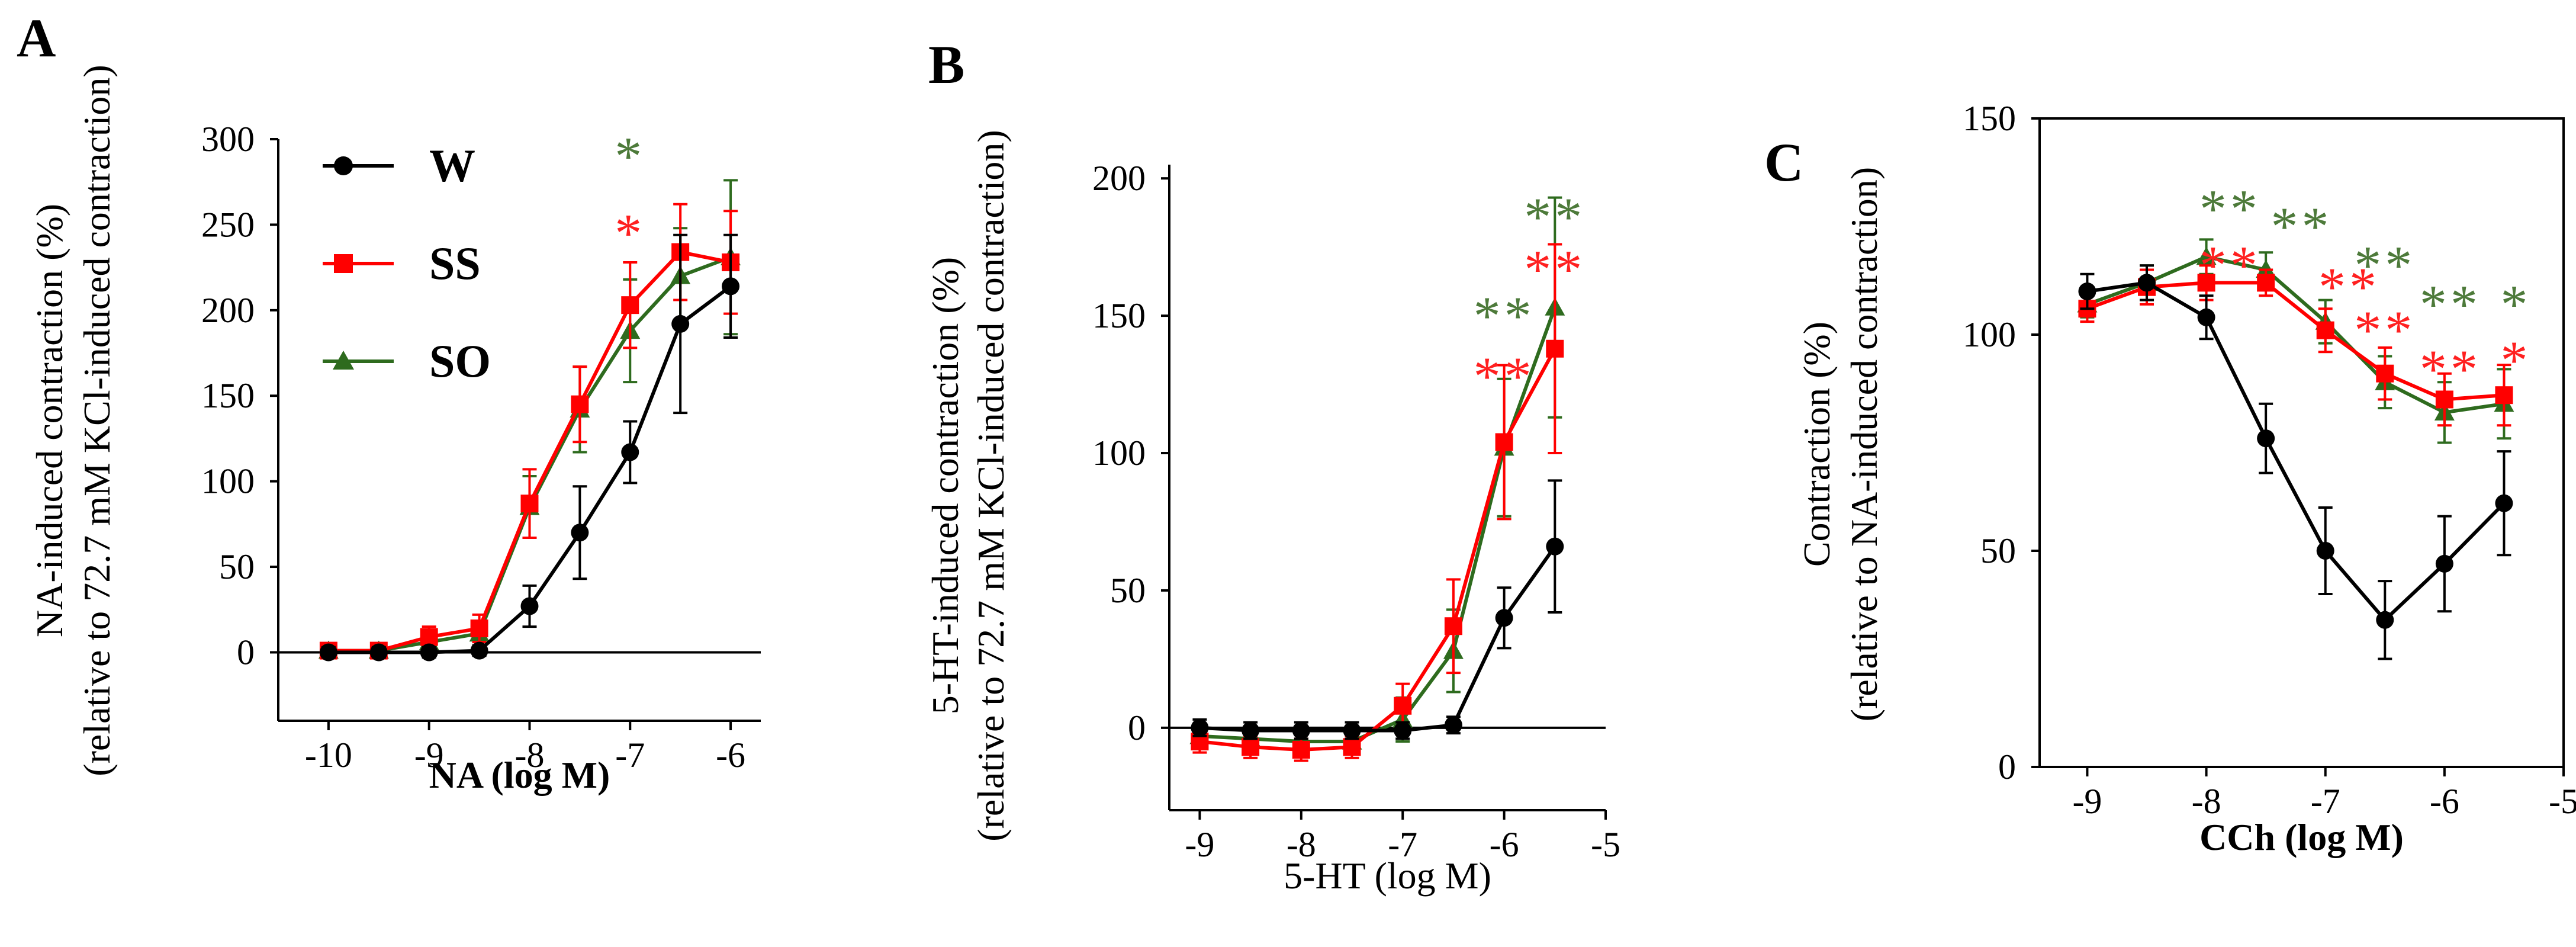 This screenshot has height=947, width=2576. Describe the element at coordinates (455, 263) in the screenshot. I see `legend-label: SS` at that location.